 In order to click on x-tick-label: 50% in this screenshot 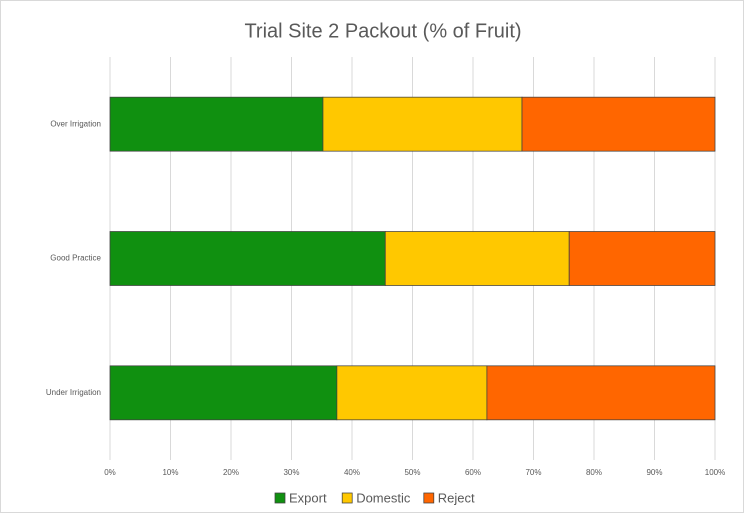, I will do `click(412, 472)`.